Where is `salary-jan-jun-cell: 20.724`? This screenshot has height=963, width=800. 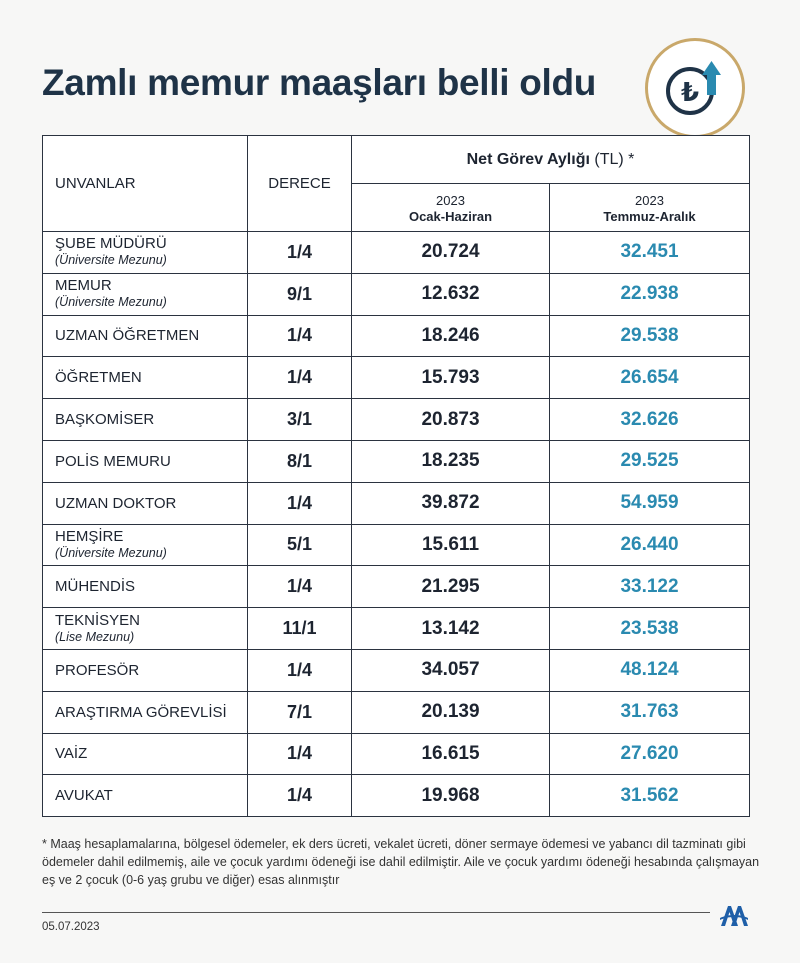 salary-jan-jun-cell: 20.724 is located at coordinates (450, 252).